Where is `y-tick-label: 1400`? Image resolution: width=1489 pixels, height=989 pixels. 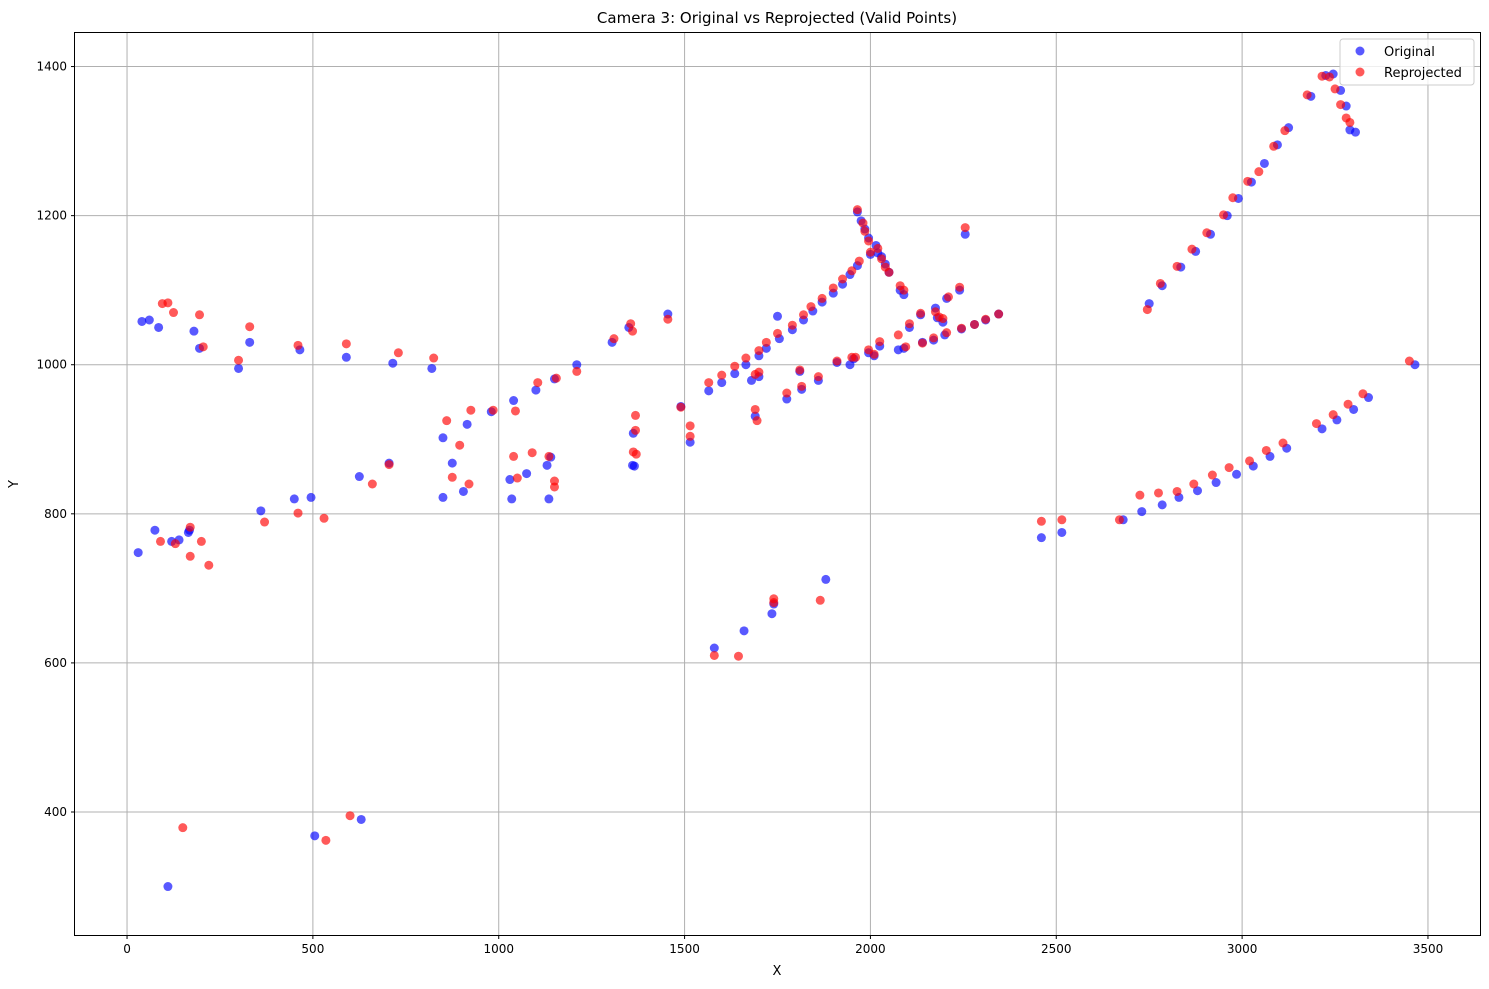
y-tick-label: 1400 is located at coordinates (51, 67).